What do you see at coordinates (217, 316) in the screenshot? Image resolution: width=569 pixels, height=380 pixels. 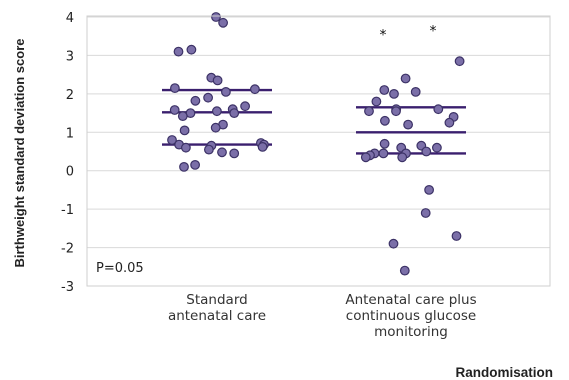 I see `category-label: antenatal care` at bounding box center [217, 316].